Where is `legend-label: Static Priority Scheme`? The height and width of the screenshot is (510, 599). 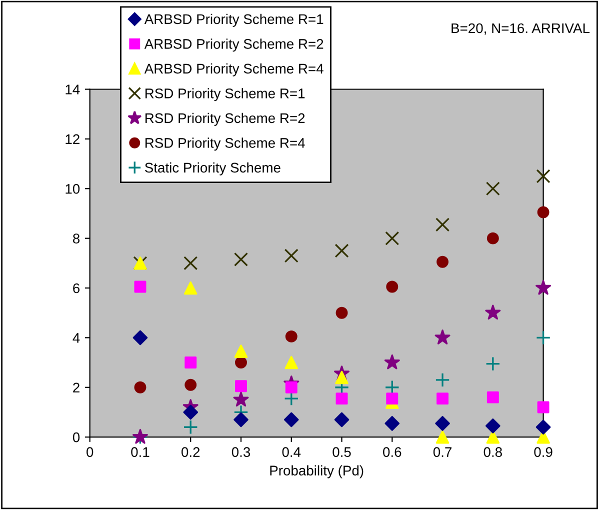 legend-label: Static Priority Scheme is located at coordinates (212, 169).